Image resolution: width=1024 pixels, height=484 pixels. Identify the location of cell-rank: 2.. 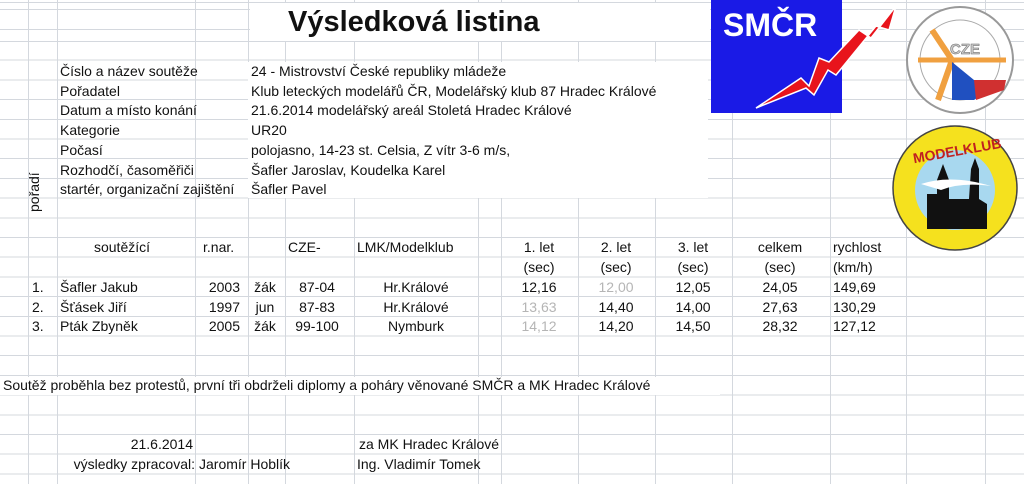
(38, 306).